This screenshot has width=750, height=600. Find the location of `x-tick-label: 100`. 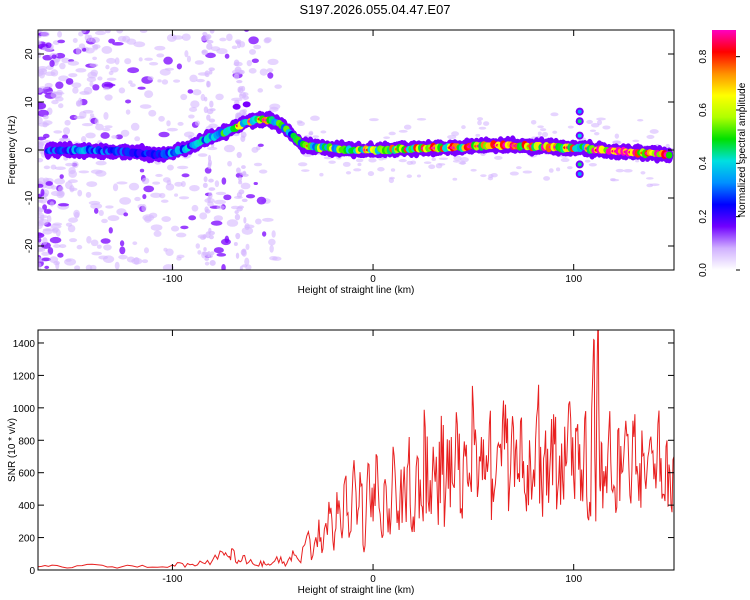

x-tick-label: 100 is located at coordinates (573, 579).